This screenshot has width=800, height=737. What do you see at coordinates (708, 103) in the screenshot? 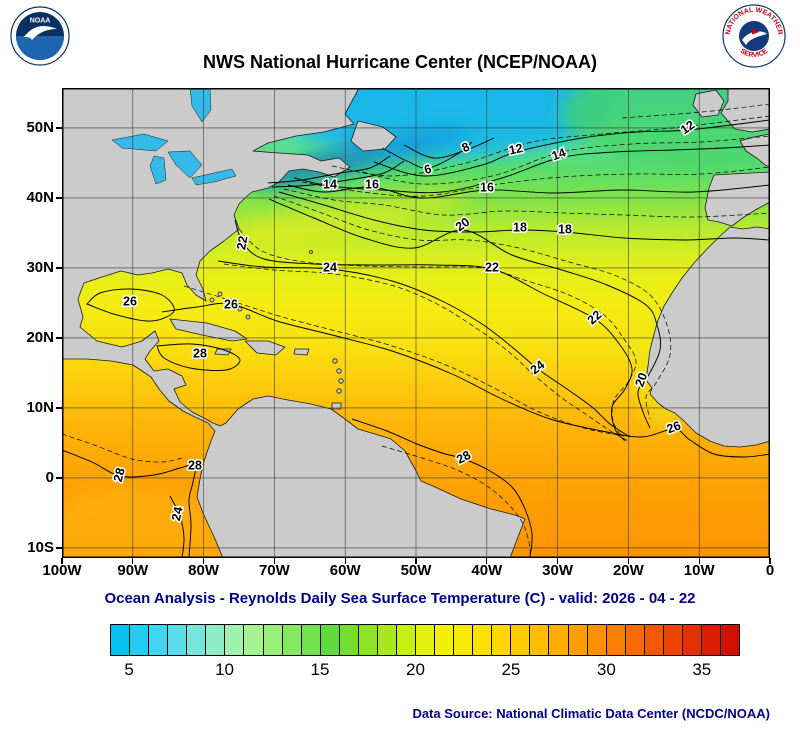
I see `land-ireland` at bounding box center [708, 103].